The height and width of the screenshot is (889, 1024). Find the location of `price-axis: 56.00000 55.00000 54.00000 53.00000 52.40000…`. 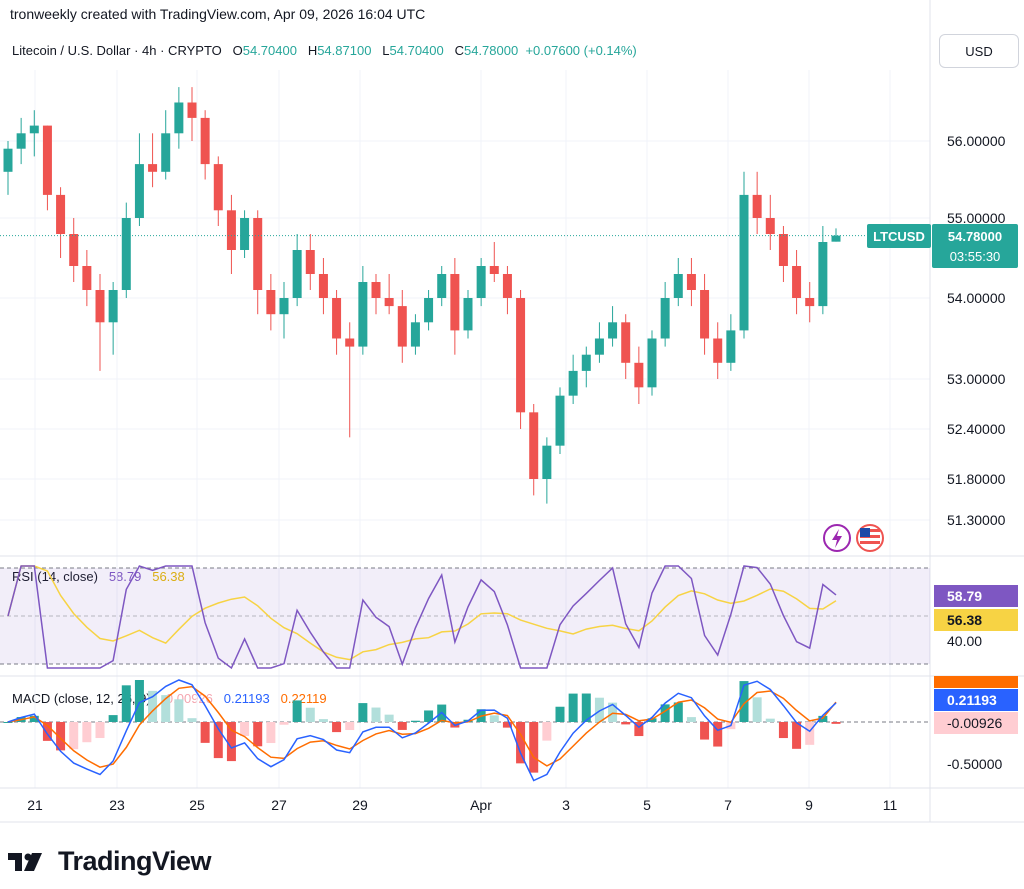

price-axis: 56.00000 55.00000 54.00000 53.00000 52.40000… is located at coordinates (976, 330).